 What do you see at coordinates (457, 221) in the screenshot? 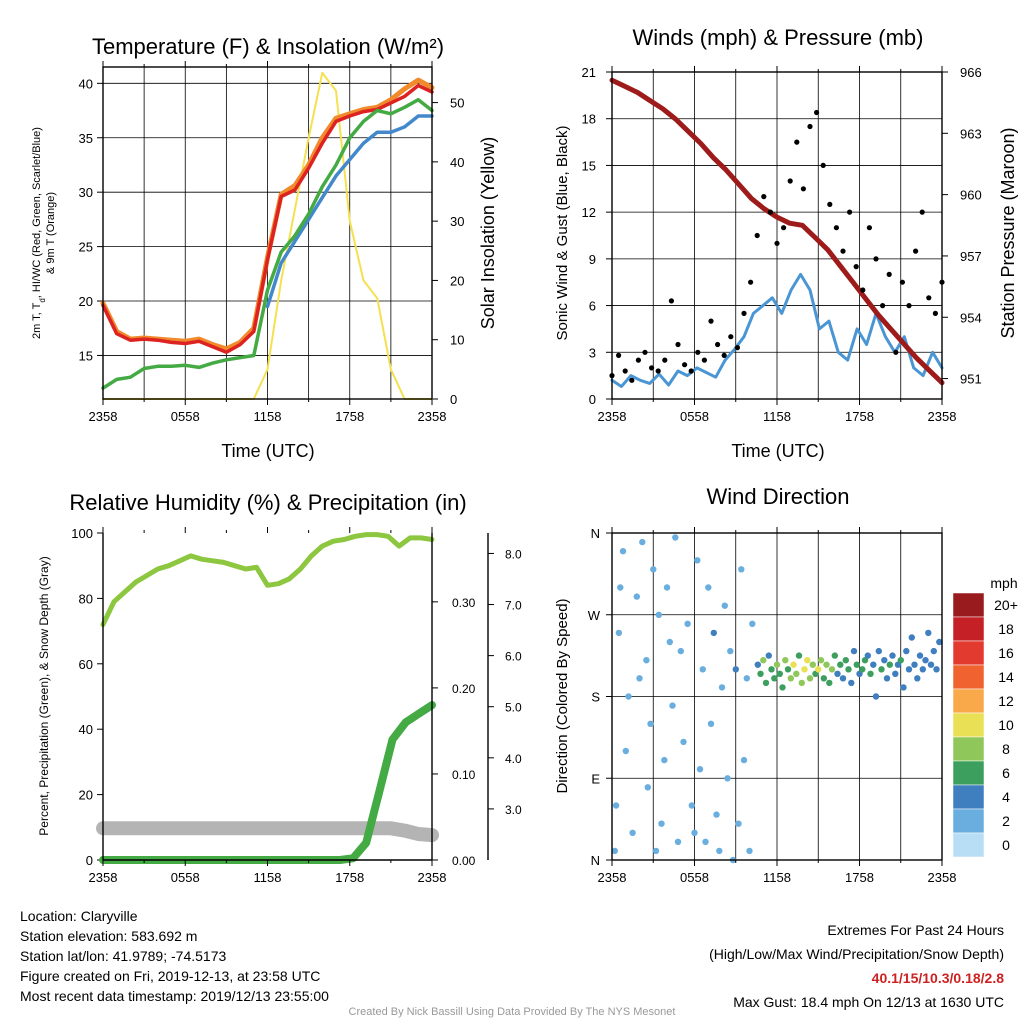
I see `insolation-ytick-label: 30` at bounding box center [457, 221].